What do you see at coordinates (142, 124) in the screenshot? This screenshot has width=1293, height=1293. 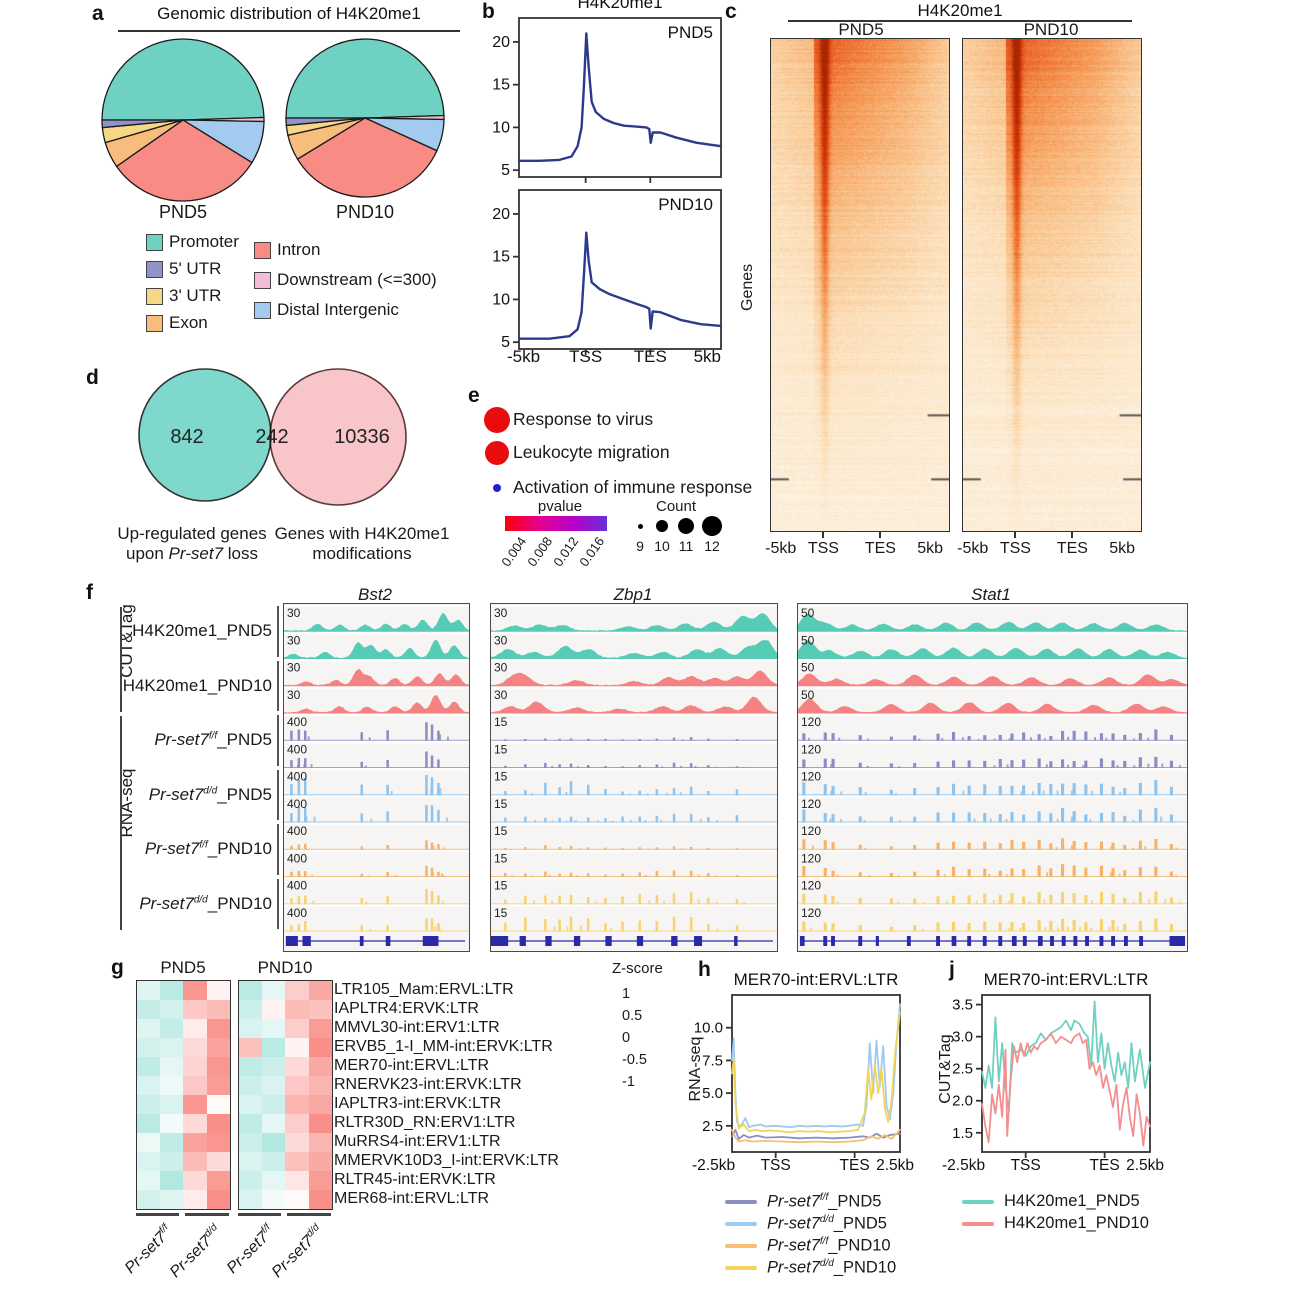 I see `pie-slice` at bounding box center [142, 124].